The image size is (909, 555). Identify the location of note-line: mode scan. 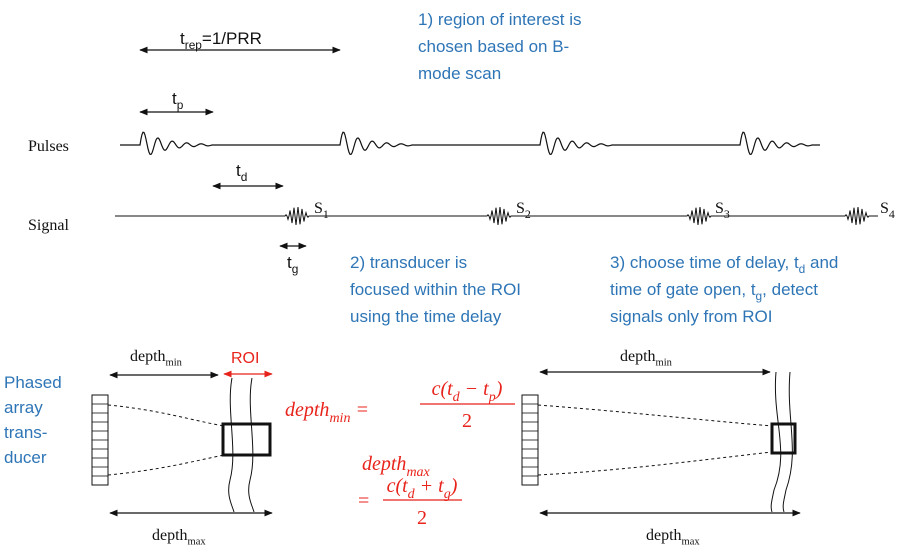
(459, 73).